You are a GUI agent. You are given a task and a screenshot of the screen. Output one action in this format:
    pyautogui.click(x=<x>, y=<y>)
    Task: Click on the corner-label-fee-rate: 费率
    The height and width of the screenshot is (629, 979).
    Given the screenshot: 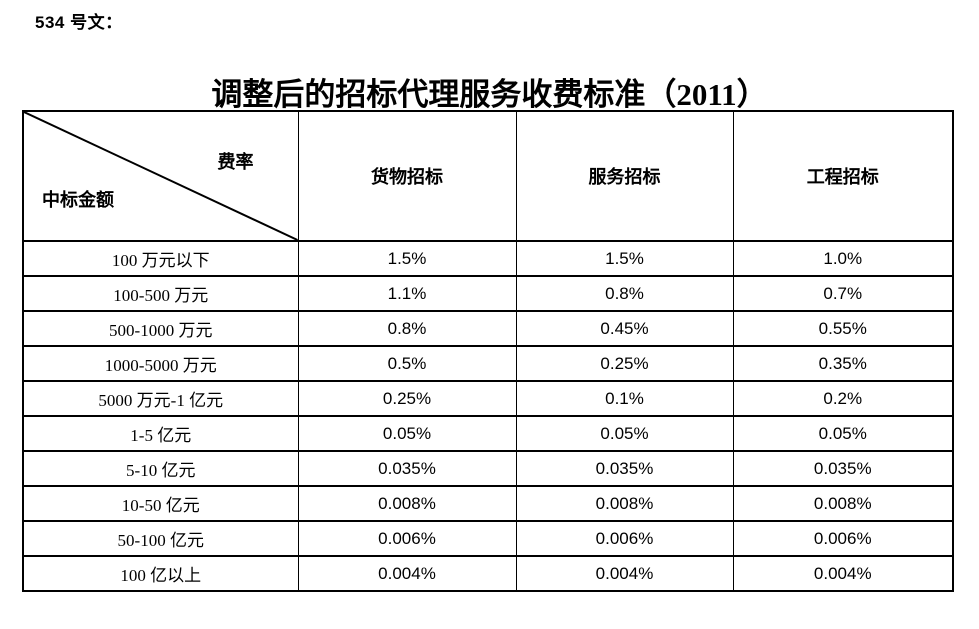 What is the action you would take?
    pyautogui.click(x=235, y=162)
    